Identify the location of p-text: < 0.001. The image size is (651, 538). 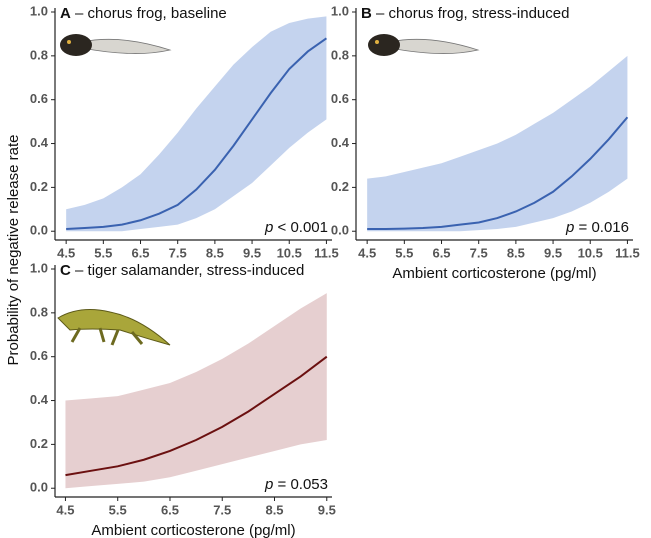
(303, 227).